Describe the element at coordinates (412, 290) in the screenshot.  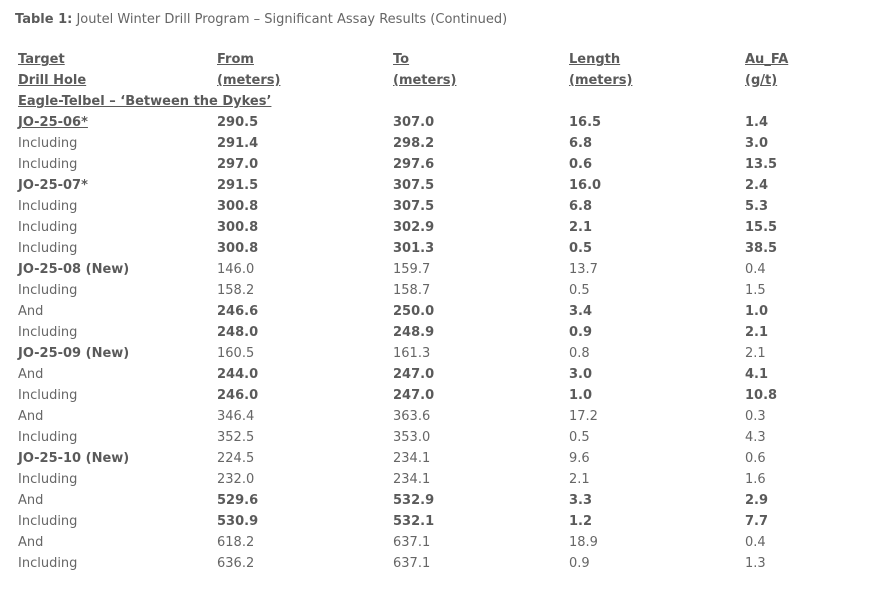
I see `cell: 158.7` at that location.